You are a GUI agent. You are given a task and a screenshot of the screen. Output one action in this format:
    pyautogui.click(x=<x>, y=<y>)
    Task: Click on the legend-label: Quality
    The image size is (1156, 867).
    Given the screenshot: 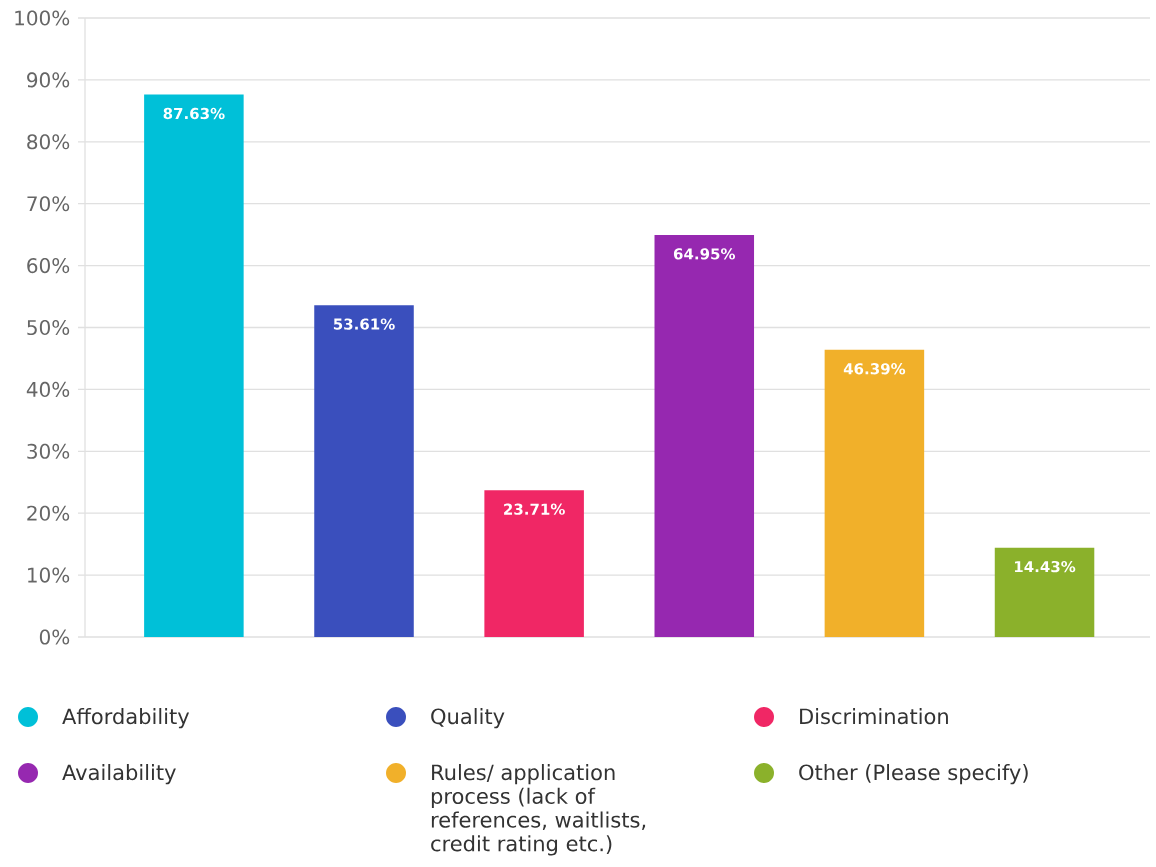 What is the action you would take?
    pyautogui.click(x=468, y=718)
    